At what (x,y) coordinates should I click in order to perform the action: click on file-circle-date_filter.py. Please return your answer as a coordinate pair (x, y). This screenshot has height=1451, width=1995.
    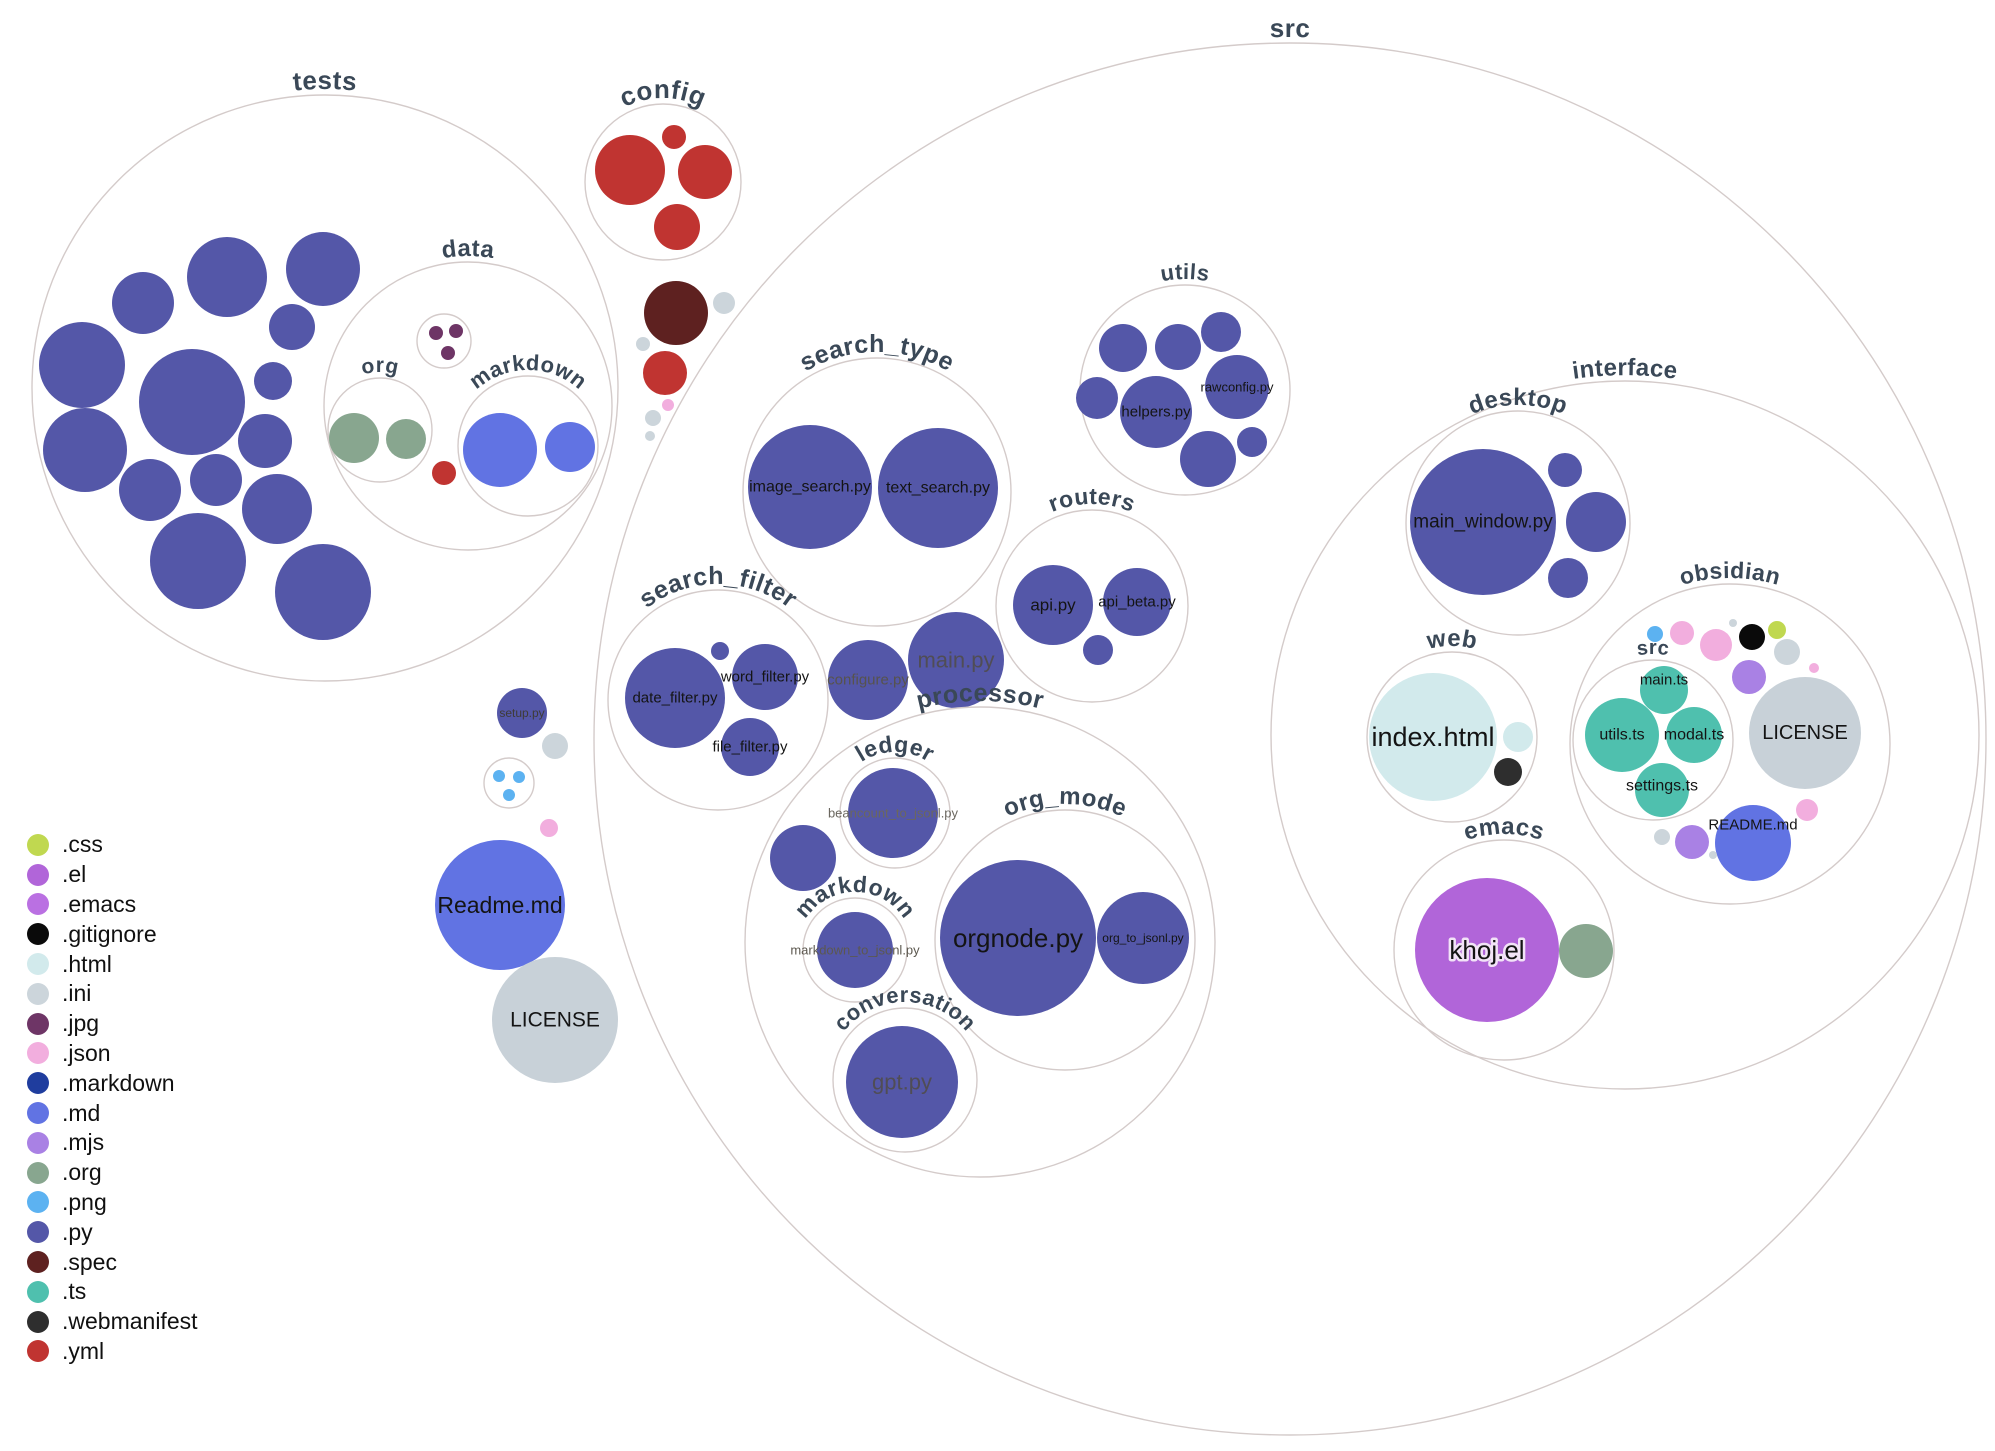
    Looking at the image, I should click on (675, 698).